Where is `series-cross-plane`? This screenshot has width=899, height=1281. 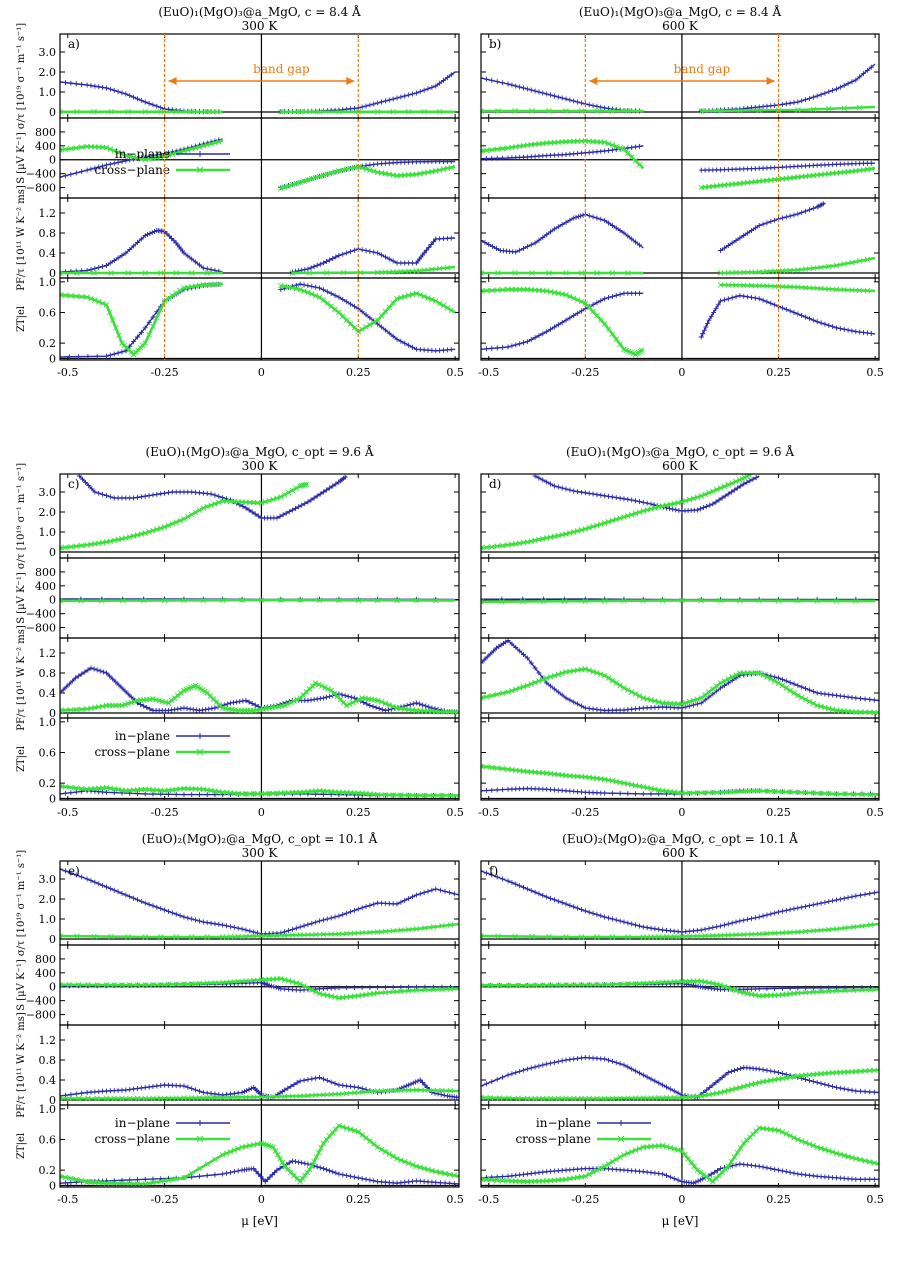 series-cross-plane is located at coordinates (678, 164).